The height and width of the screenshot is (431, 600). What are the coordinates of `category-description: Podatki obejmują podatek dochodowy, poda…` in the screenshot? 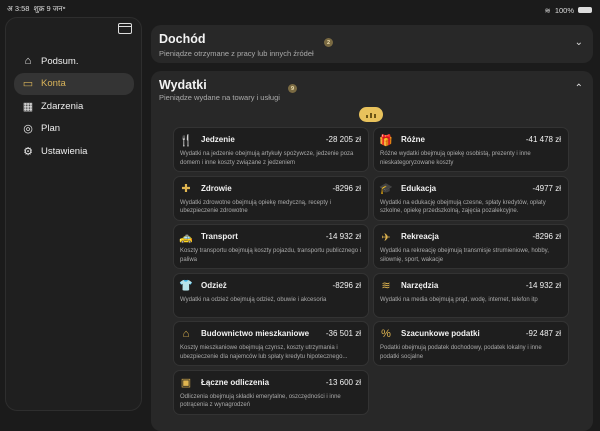 It's located at (461, 352).